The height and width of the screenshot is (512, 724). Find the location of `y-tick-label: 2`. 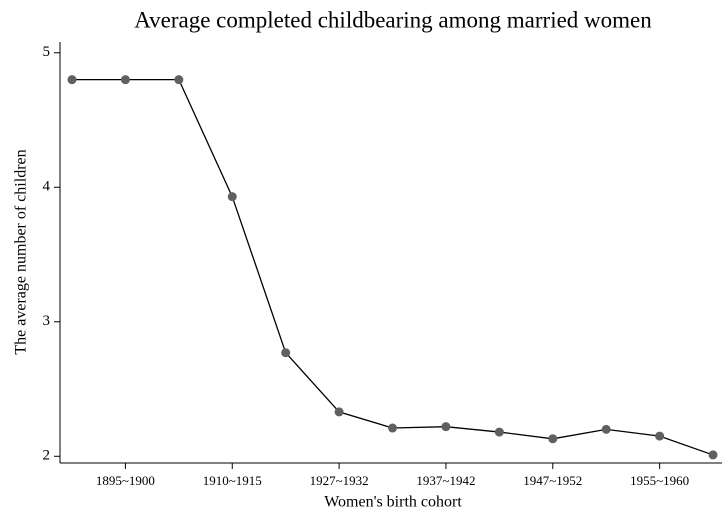

y-tick-label: 2 is located at coordinates (47, 456).